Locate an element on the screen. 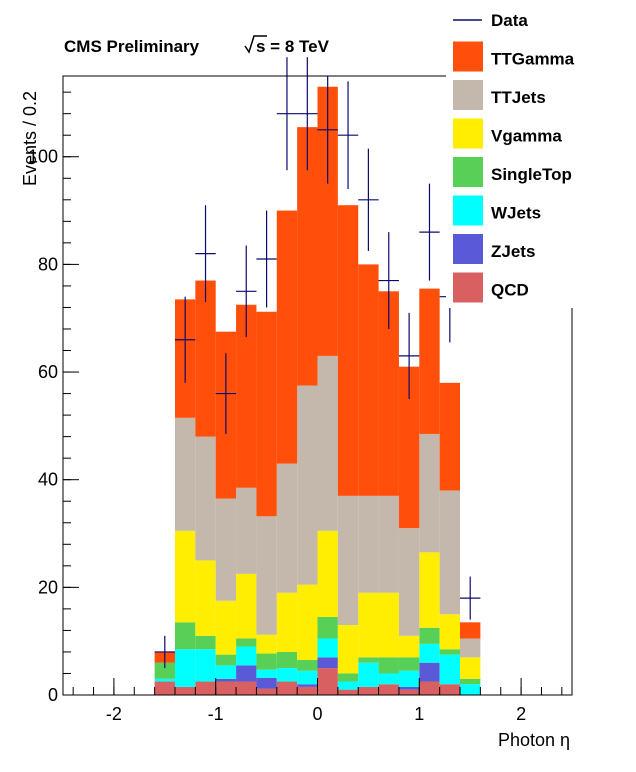 This screenshot has width=636, height=772. legend-label: TTGamma is located at coordinates (533, 59).